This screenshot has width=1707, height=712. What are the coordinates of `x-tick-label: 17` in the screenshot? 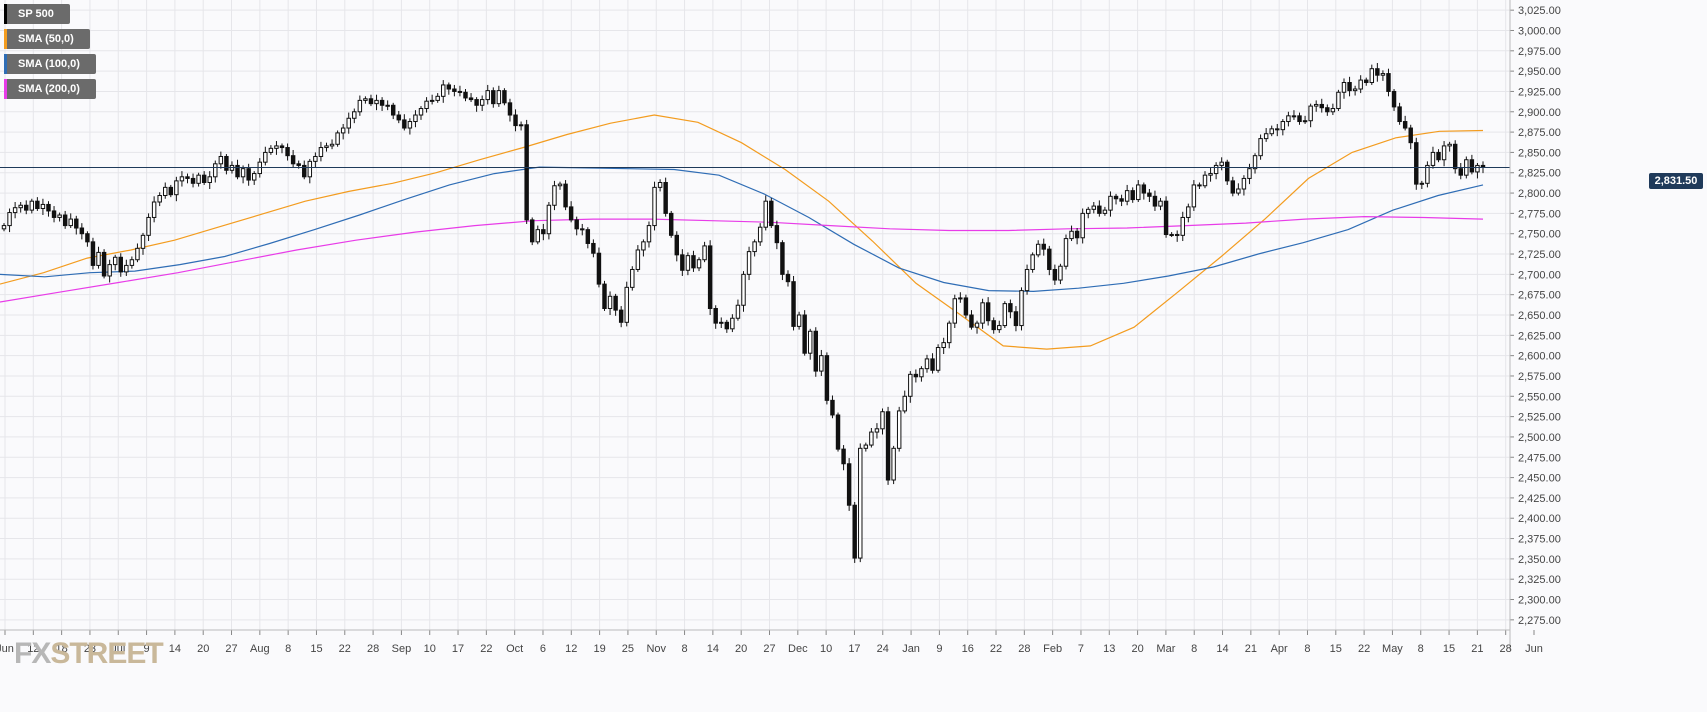 It's located at (458, 649).